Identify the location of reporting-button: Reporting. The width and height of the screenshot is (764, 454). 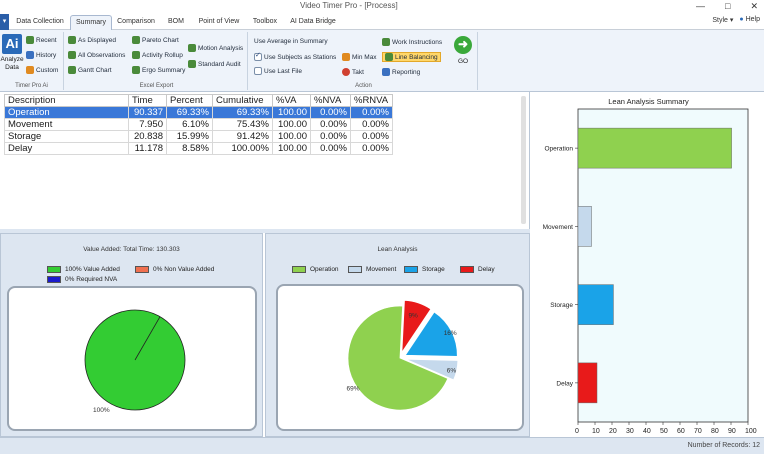
(401, 72).